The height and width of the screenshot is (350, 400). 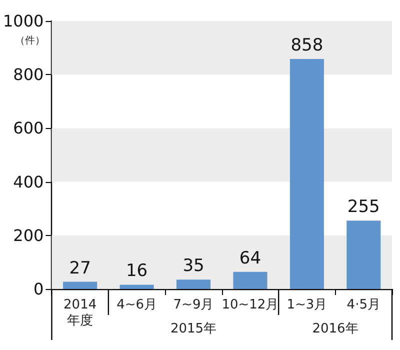 I want to click on text: 2015年, so click(x=193, y=329).